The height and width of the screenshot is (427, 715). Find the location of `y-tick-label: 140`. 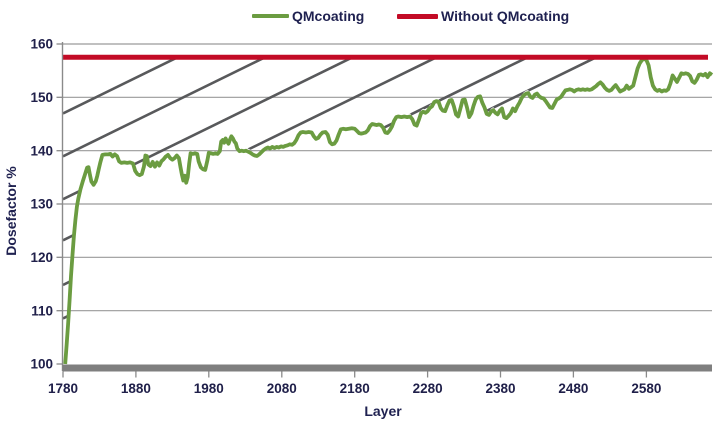

y-tick-label: 140 is located at coordinates (41, 150).